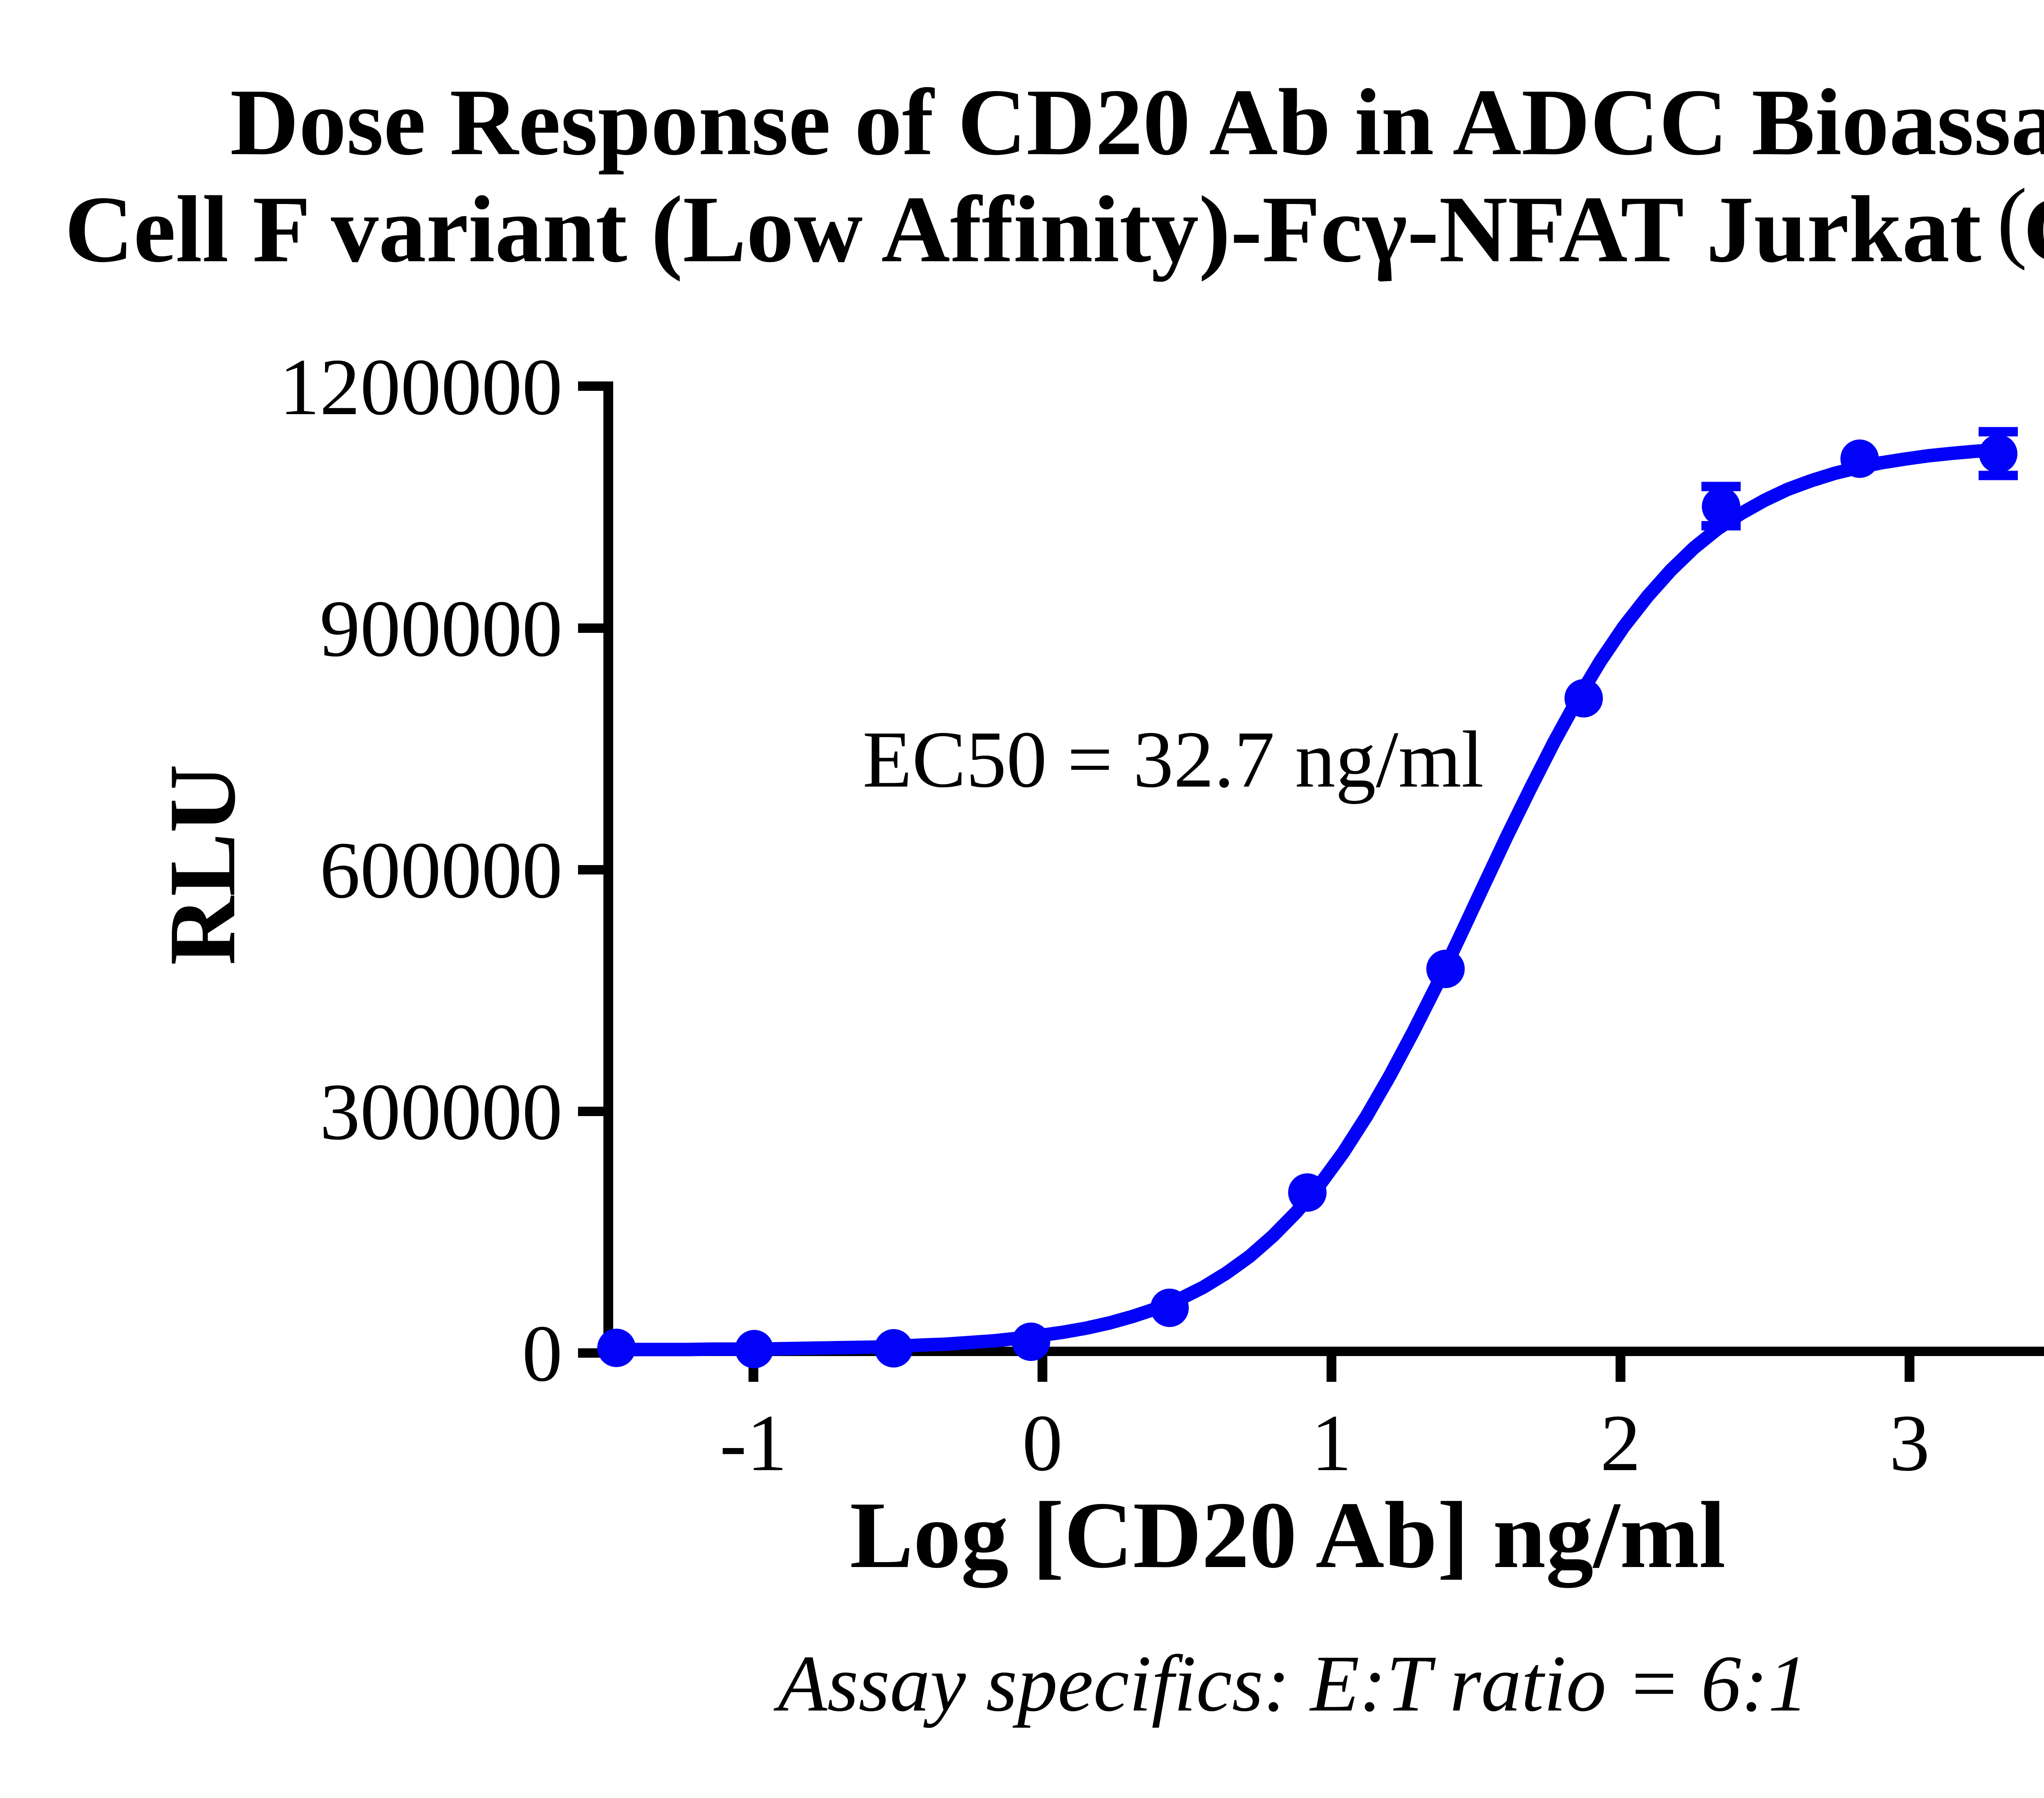 The width and height of the screenshot is (2044, 1798). I want to click on svg-text: 1, so click(1332, 1443).